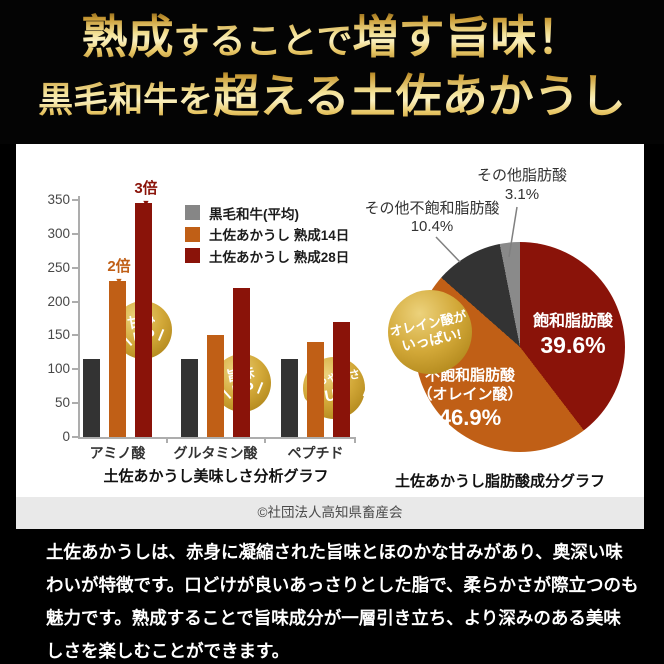 The width and height of the screenshot is (664, 664). Describe the element at coordinates (119, 266) in the screenshot. I see `annotation-2x-label: 2倍` at that location.